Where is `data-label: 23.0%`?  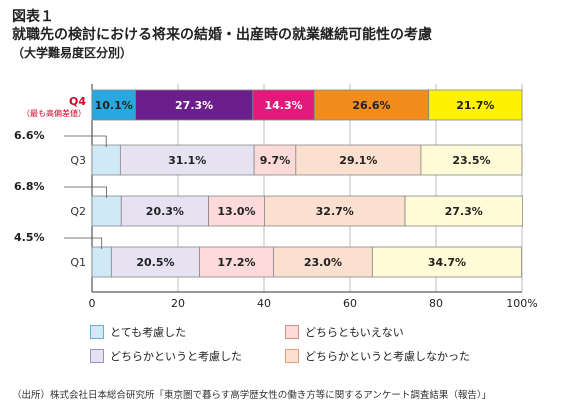
data-label: 23.0% is located at coordinates (323, 262).